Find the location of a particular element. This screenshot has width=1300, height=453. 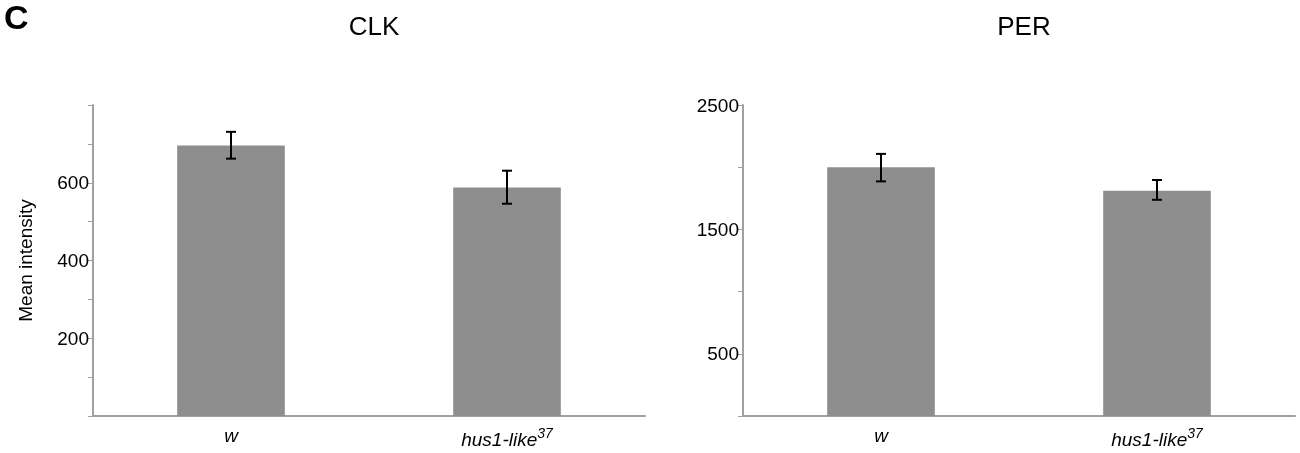

y-tick-label: 1500 is located at coordinates (717, 229).